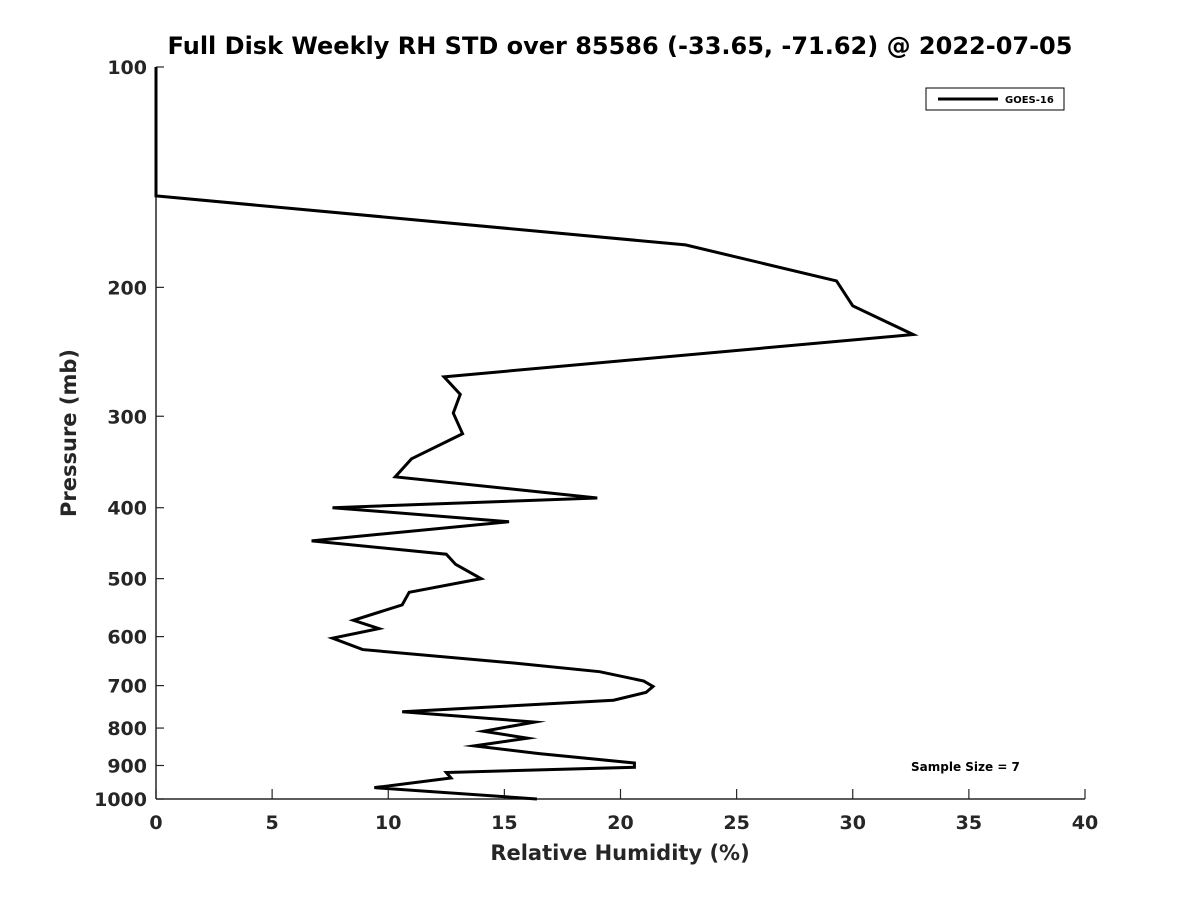 This screenshot has height=900, width=1200. I want to click on y-tick-label: 600, so click(127, 638).